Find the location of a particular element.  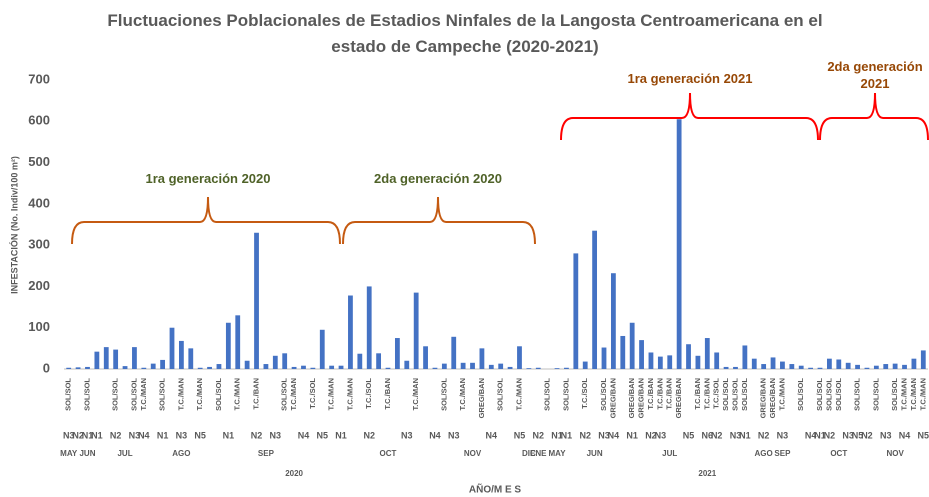

annotation: 2da generación 2020 is located at coordinates (438, 178).